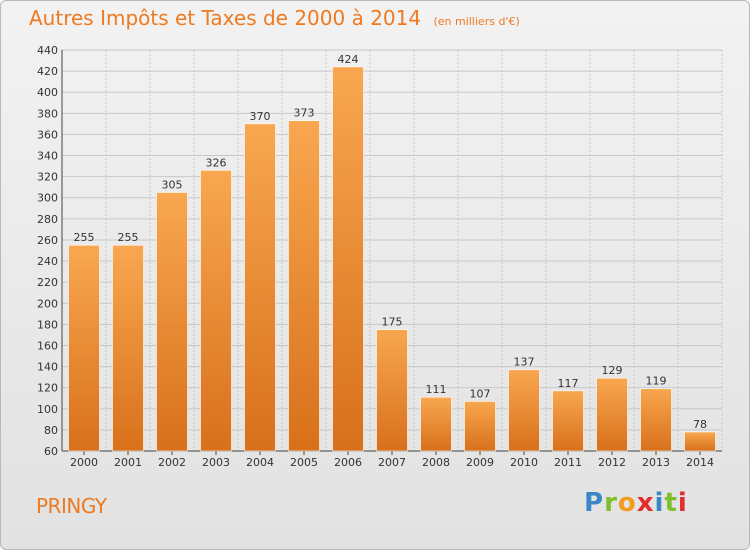 This screenshot has height=550, width=750. I want to click on bar-2012, so click(612, 414).